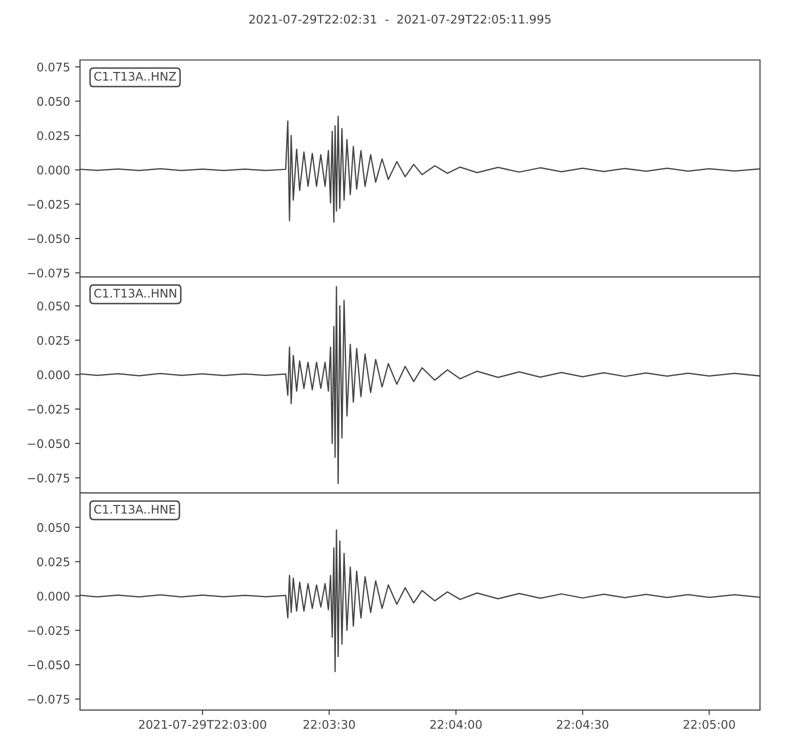 This screenshot has height=750, width=800. What do you see at coordinates (709, 724) in the screenshot?
I see `x-tick-label: 22:05:00` at bounding box center [709, 724].